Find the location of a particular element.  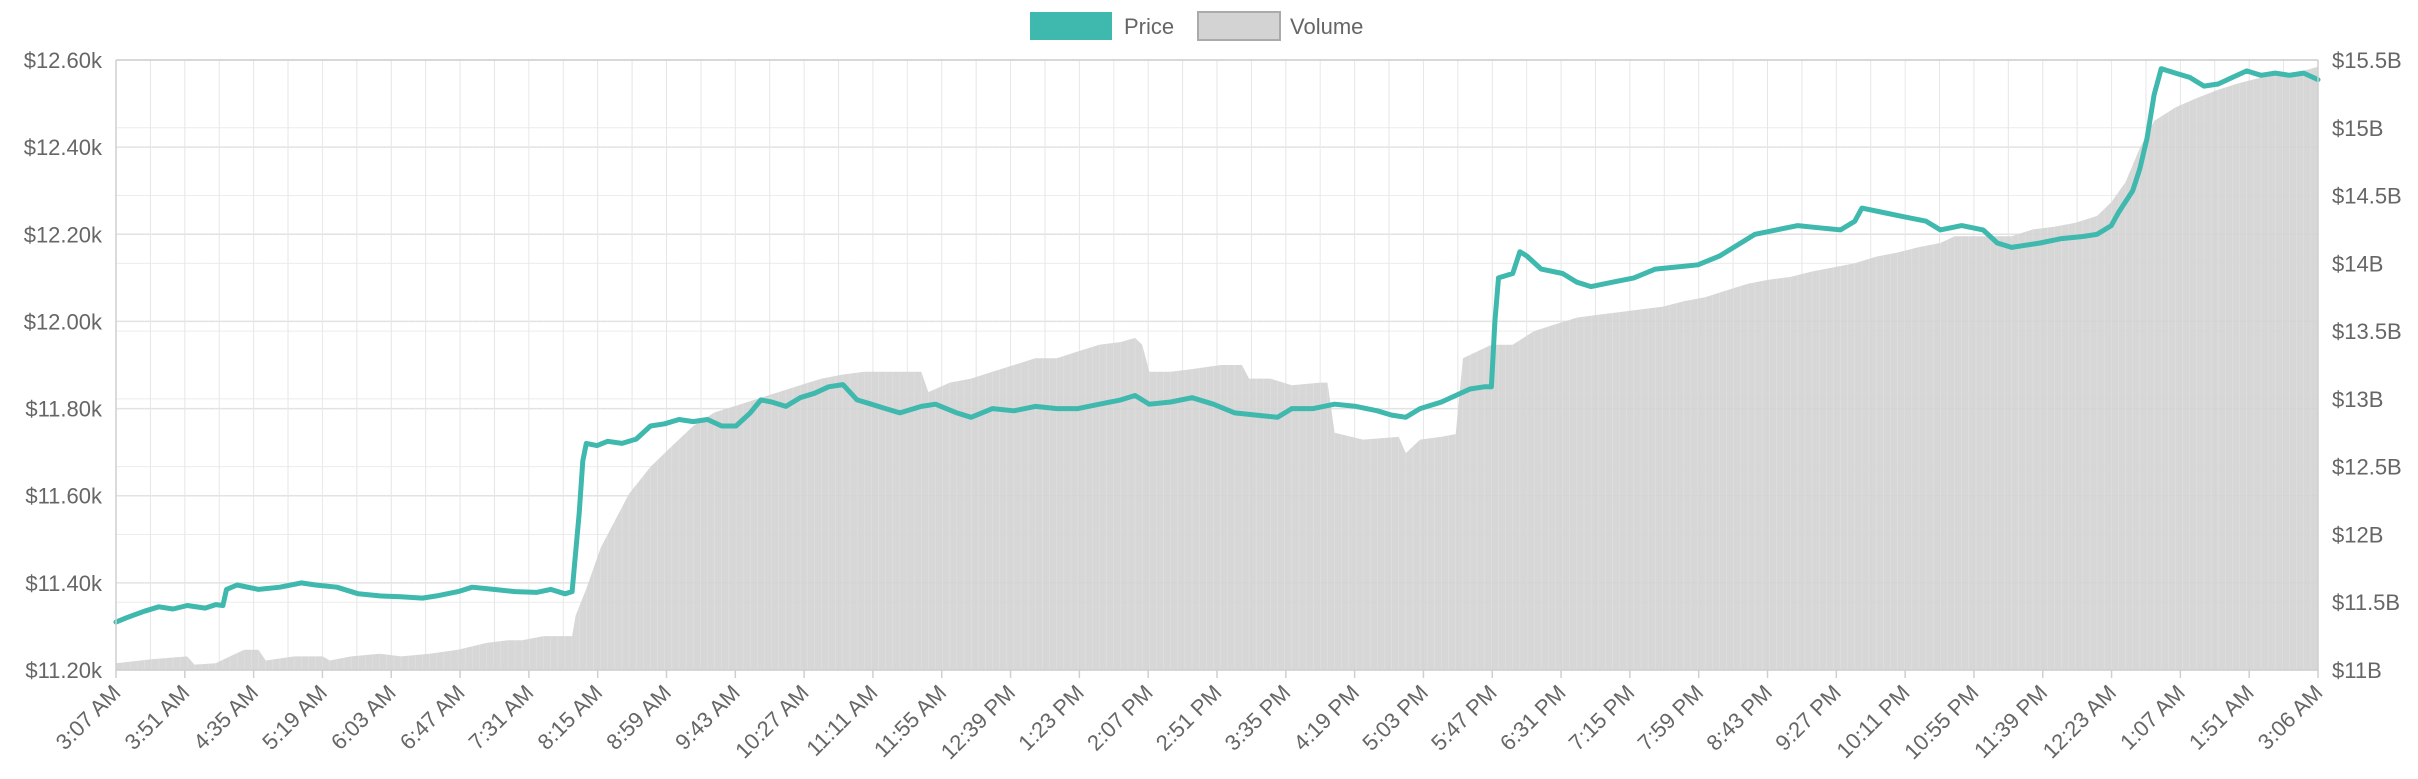

legend: Price Volume is located at coordinates (1196, 26).